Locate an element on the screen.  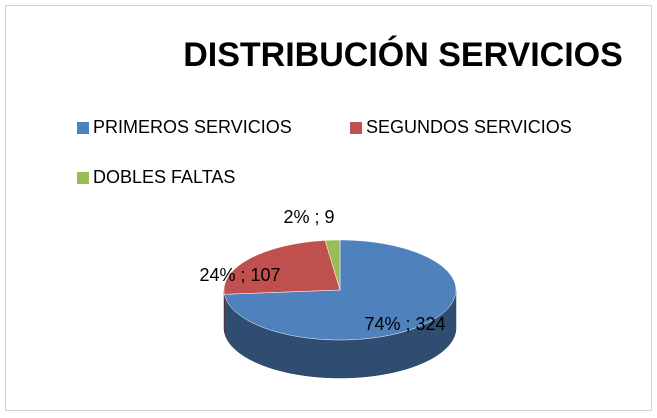
chart-title: DISTRIBUCIÓN SERVICIOS is located at coordinates (403, 55).